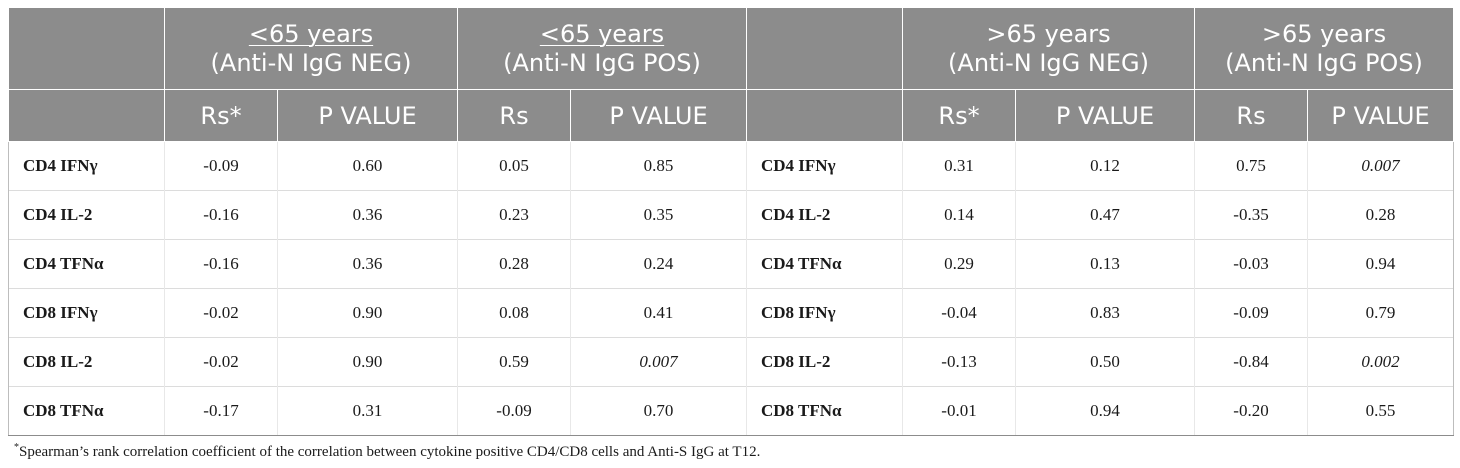  What do you see at coordinates (959, 264) in the screenshot?
I see `cell-rs: 0.29` at bounding box center [959, 264].